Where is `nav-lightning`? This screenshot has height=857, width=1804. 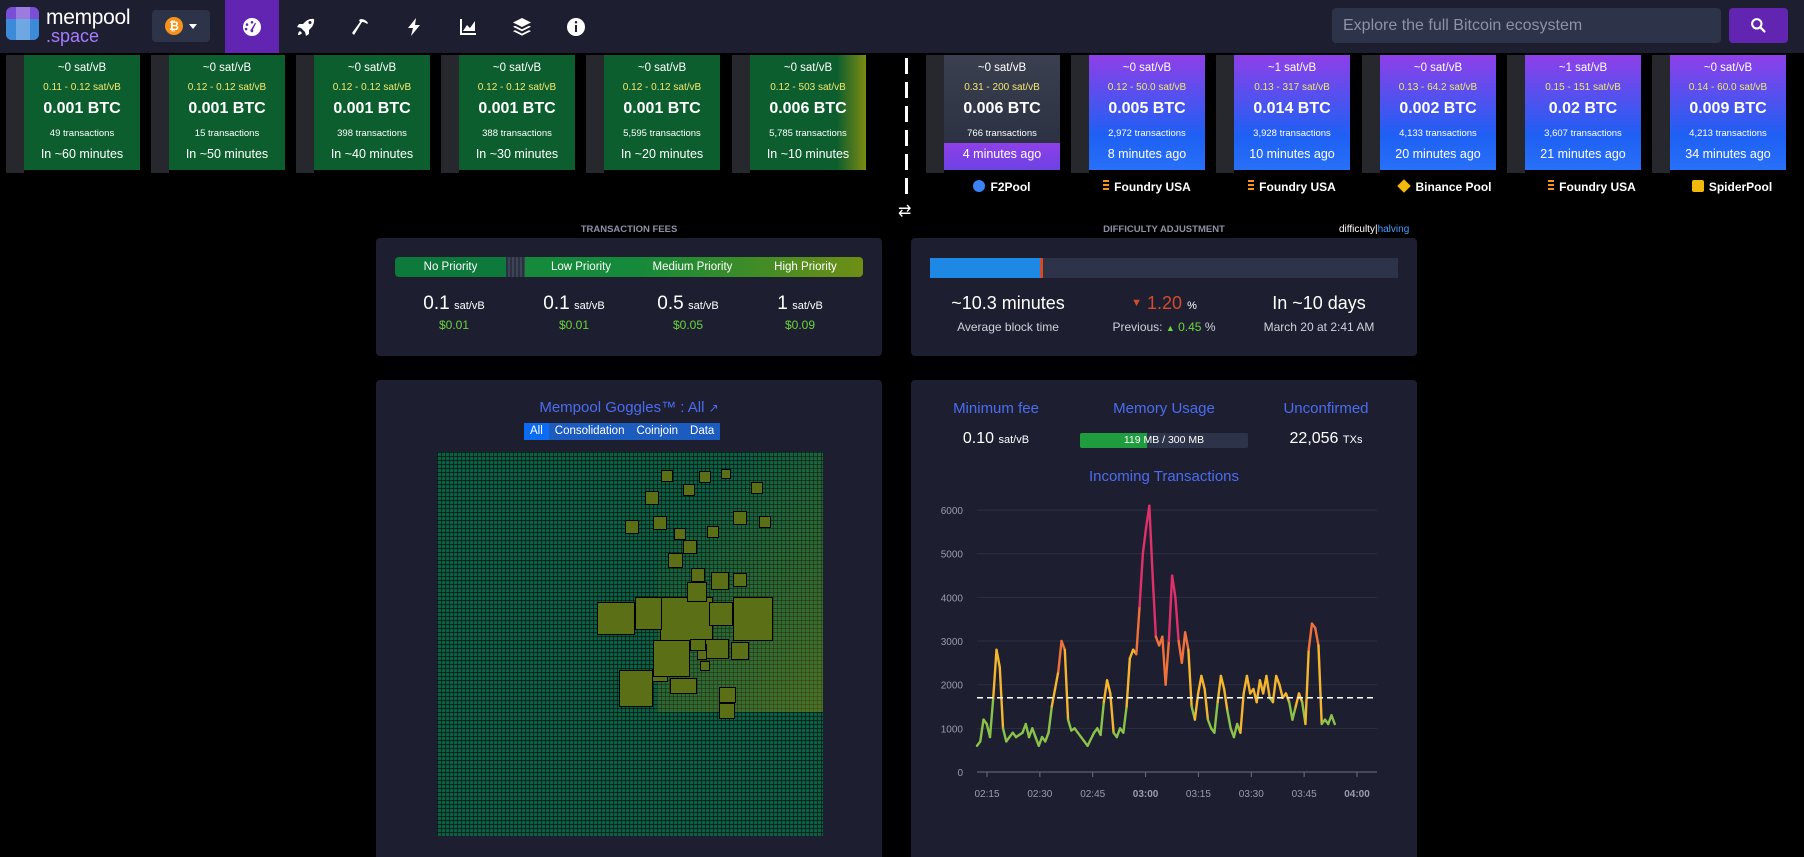 nav-lightning is located at coordinates (414, 26).